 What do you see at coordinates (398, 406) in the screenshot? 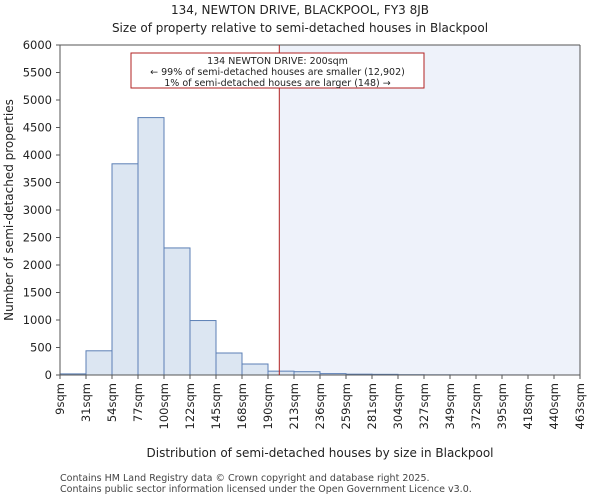
I see `x-tick-label: 304sqm` at bounding box center [398, 406].